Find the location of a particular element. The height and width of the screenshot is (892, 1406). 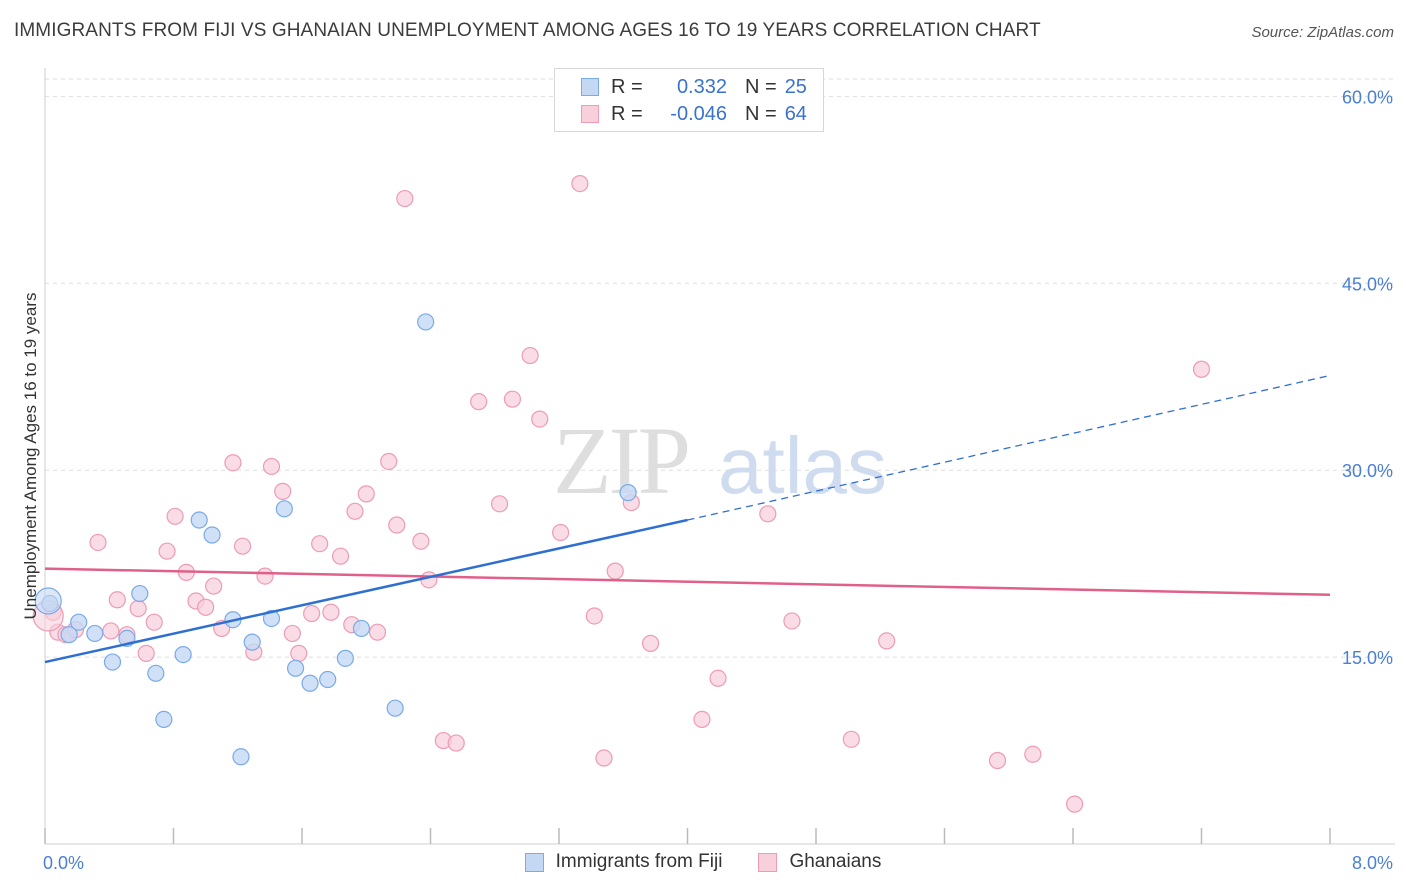

y-tick-label: 30.0% is located at coordinates (1367, 471).